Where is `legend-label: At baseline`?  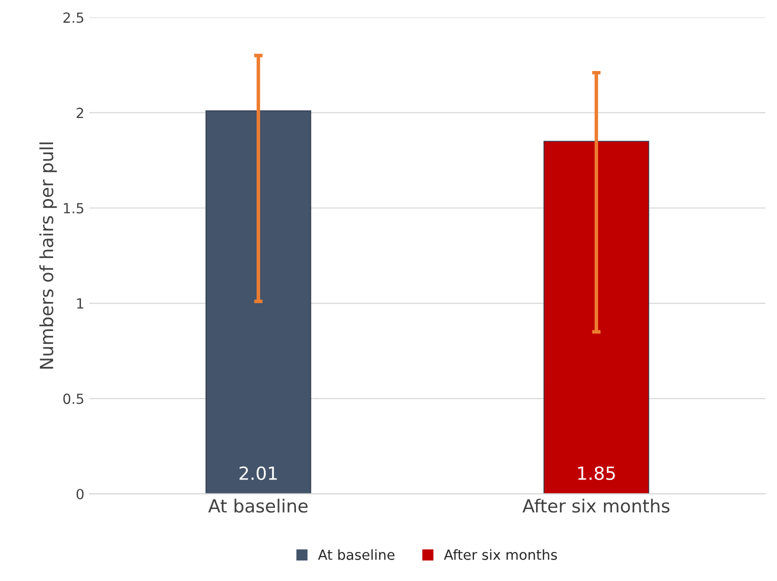 legend-label: At baseline is located at coordinates (356, 554).